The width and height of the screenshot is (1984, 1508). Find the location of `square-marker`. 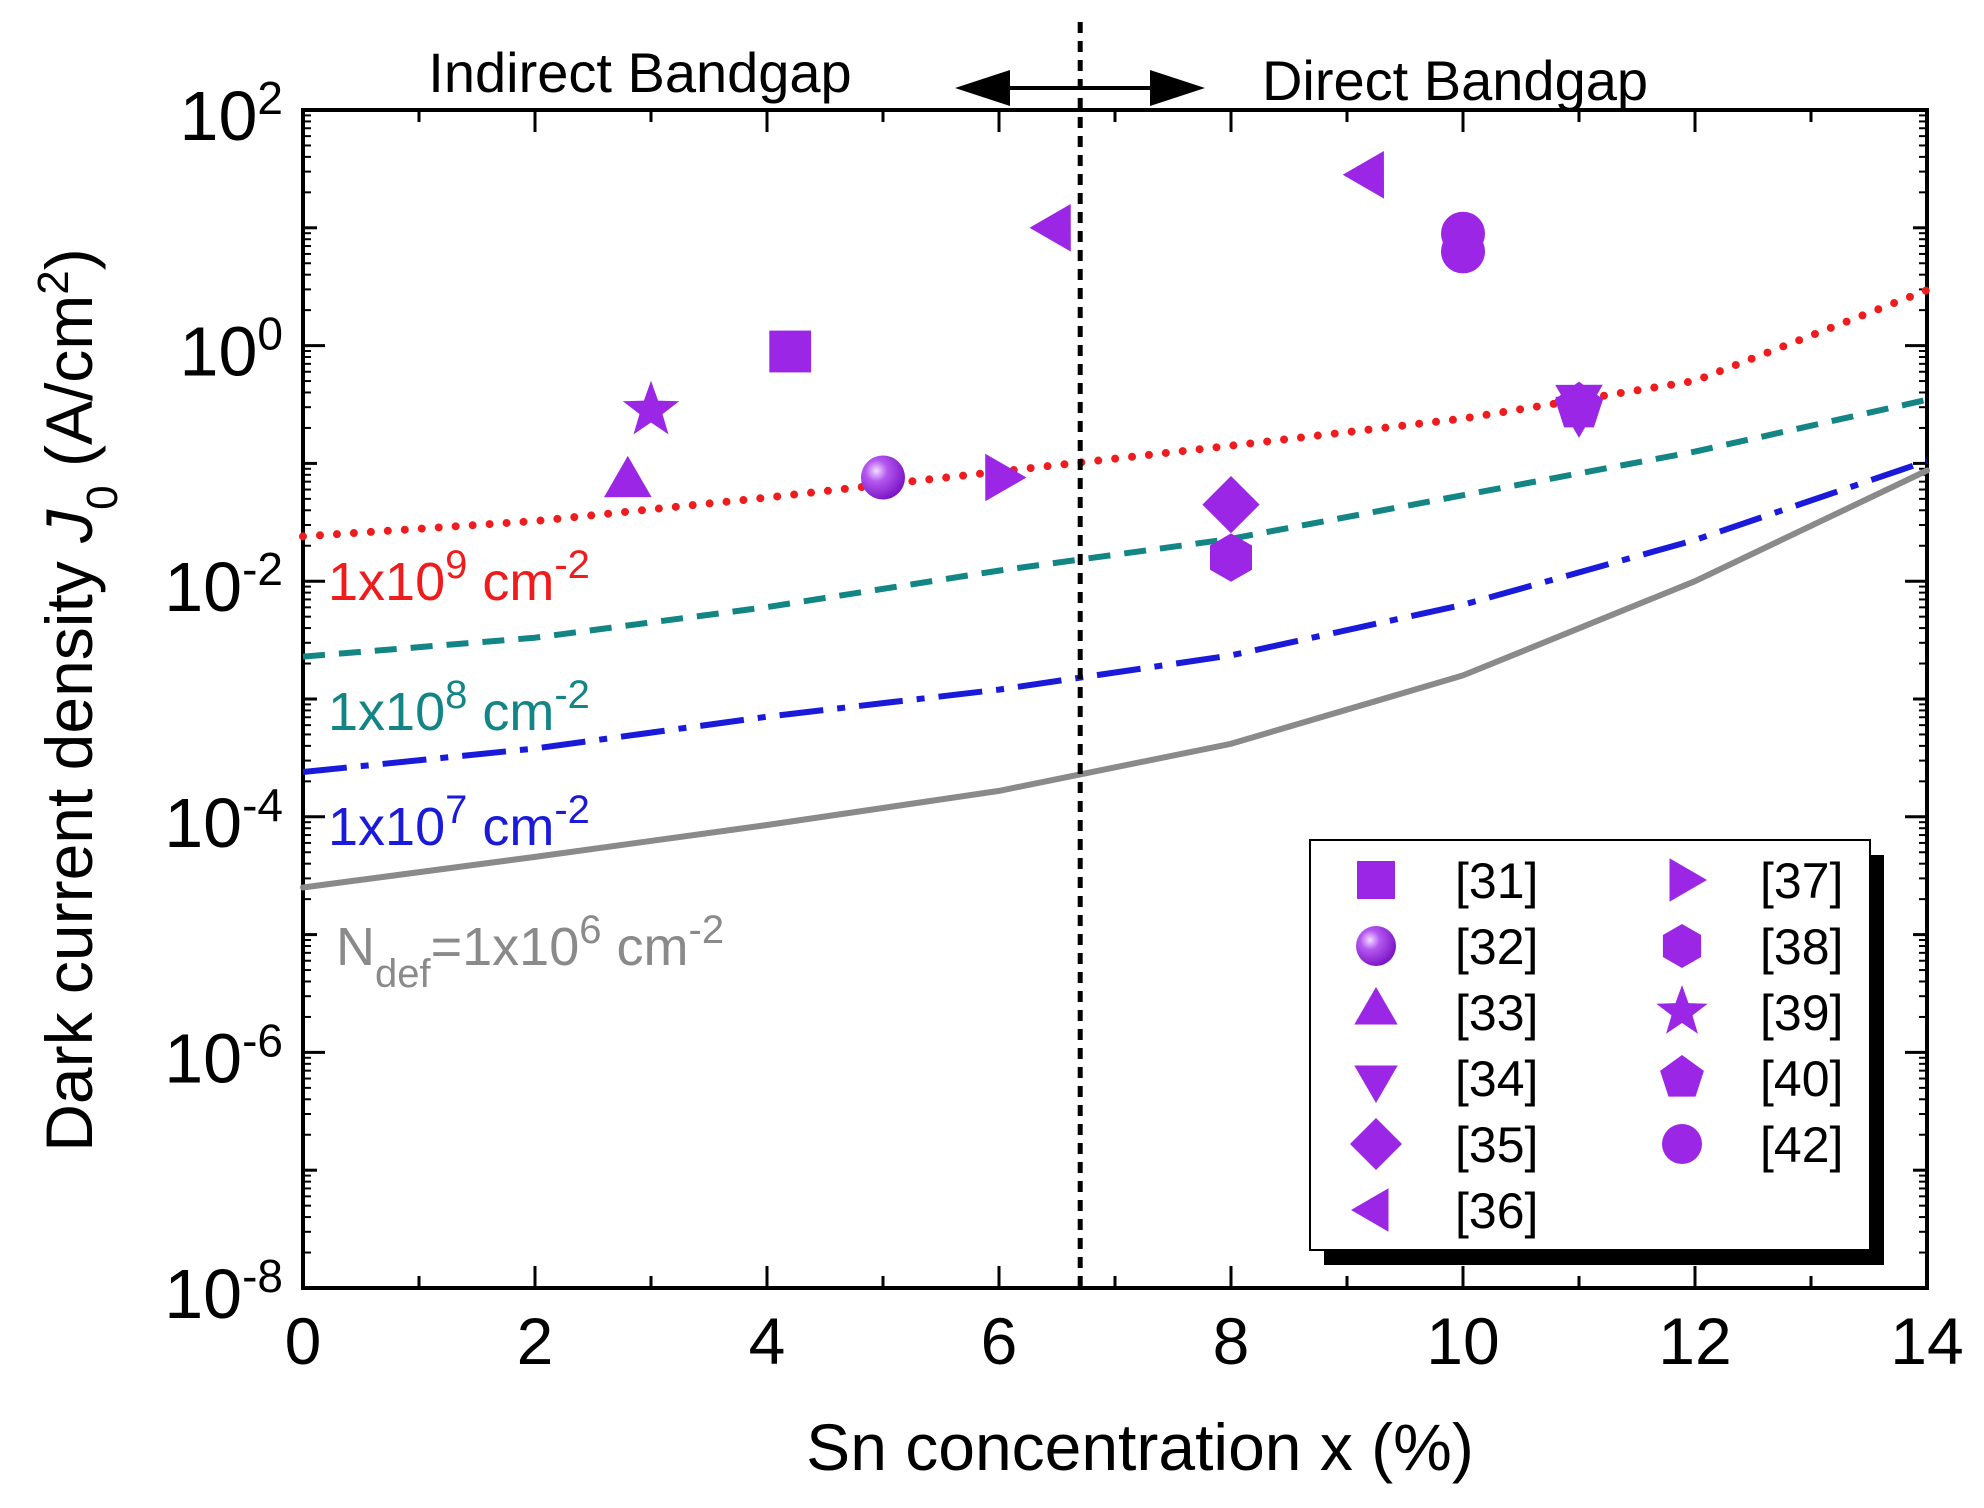

square-marker is located at coordinates (1376, 880).